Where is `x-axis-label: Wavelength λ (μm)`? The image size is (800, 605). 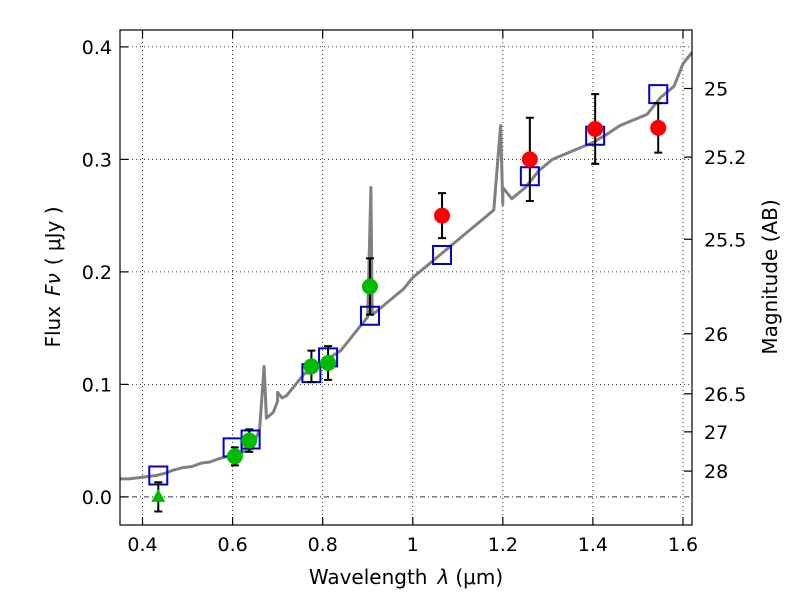 x-axis-label: Wavelength λ (μm) is located at coordinates (406, 577).